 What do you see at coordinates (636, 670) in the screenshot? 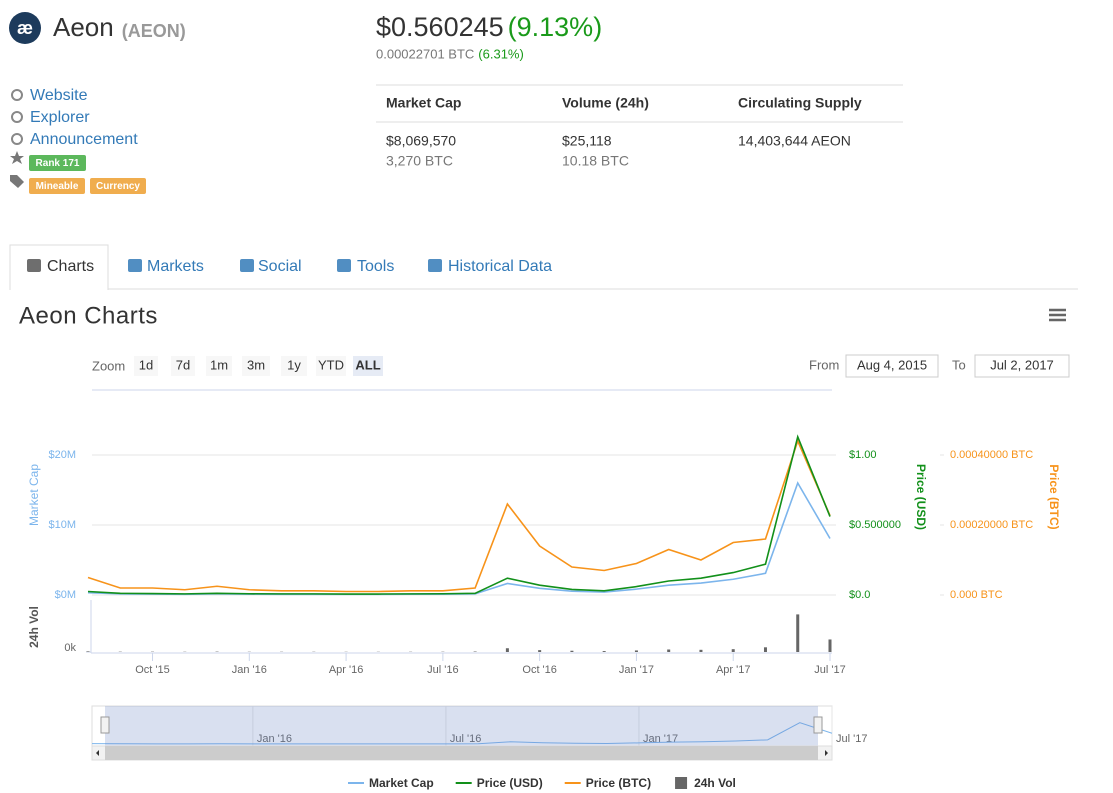
I see `x-tick-label: Jan '17` at bounding box center [636, 670].